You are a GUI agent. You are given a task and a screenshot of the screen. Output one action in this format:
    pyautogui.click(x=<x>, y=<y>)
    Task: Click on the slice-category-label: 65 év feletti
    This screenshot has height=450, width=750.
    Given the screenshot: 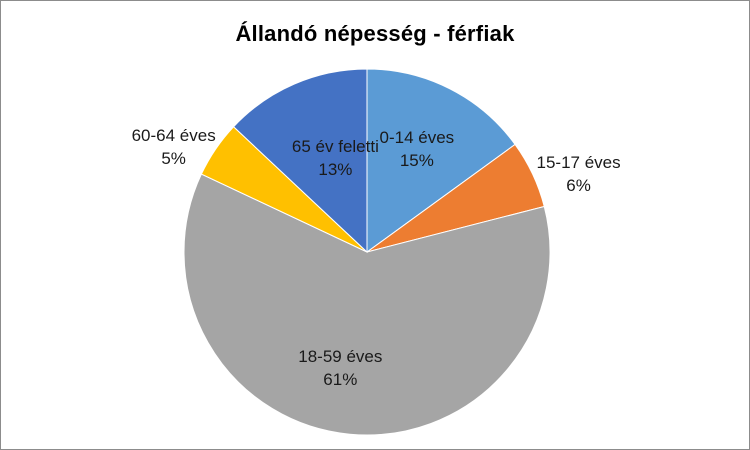 What is the action you would take?
    pyautogui.click(x=335, y=146)
    